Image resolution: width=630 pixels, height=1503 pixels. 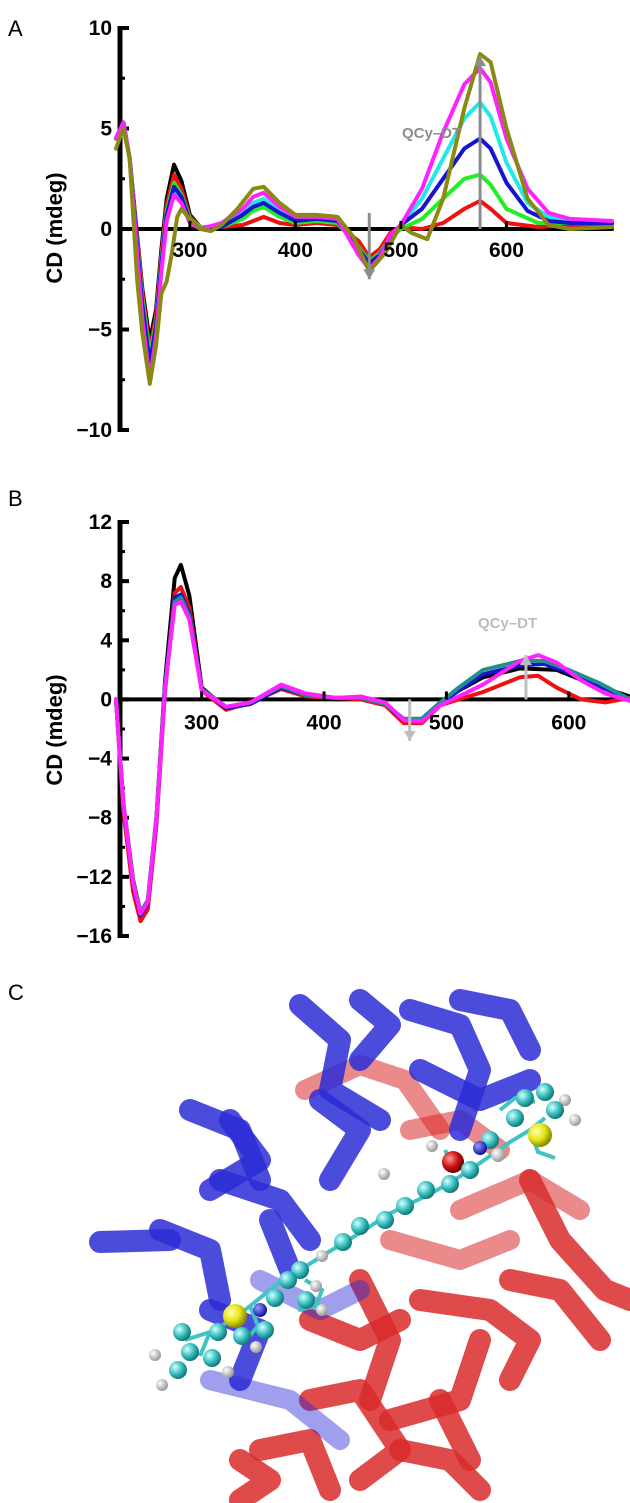 What do you see at coordinates (106, 129) in the screenshot?
I see `y-tick-label: 5` at bounding box center [106, 129].